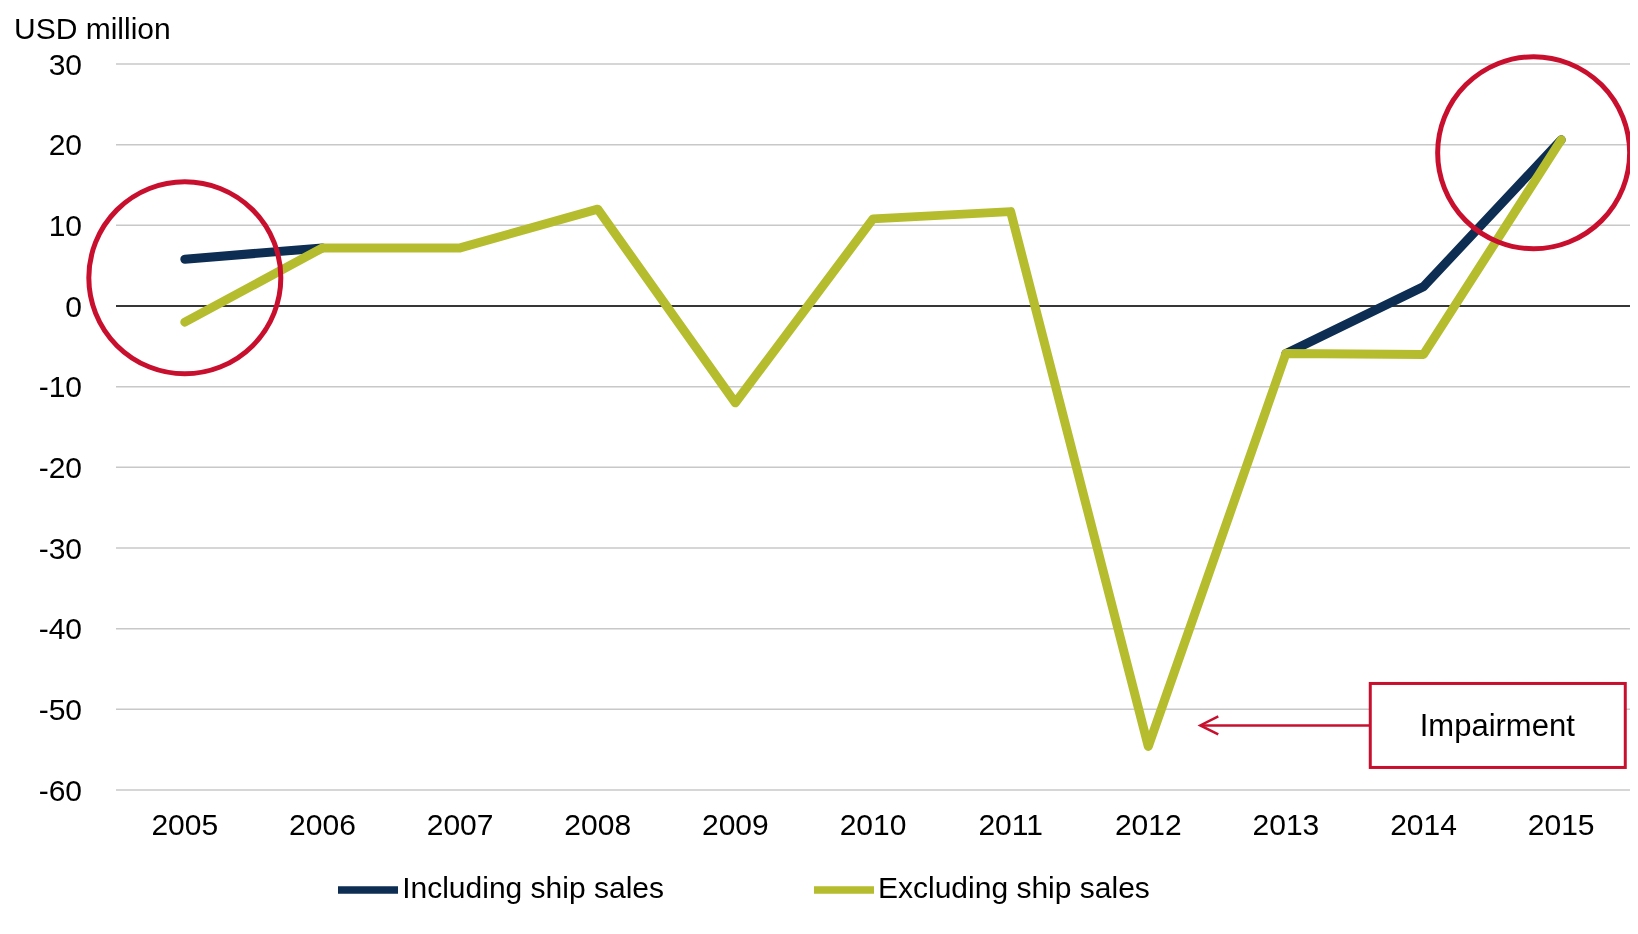  What do you see at coordinates (65, 145) in the screenshot?
I see `y-tick-label: 20` at bounding box center [65, 145].